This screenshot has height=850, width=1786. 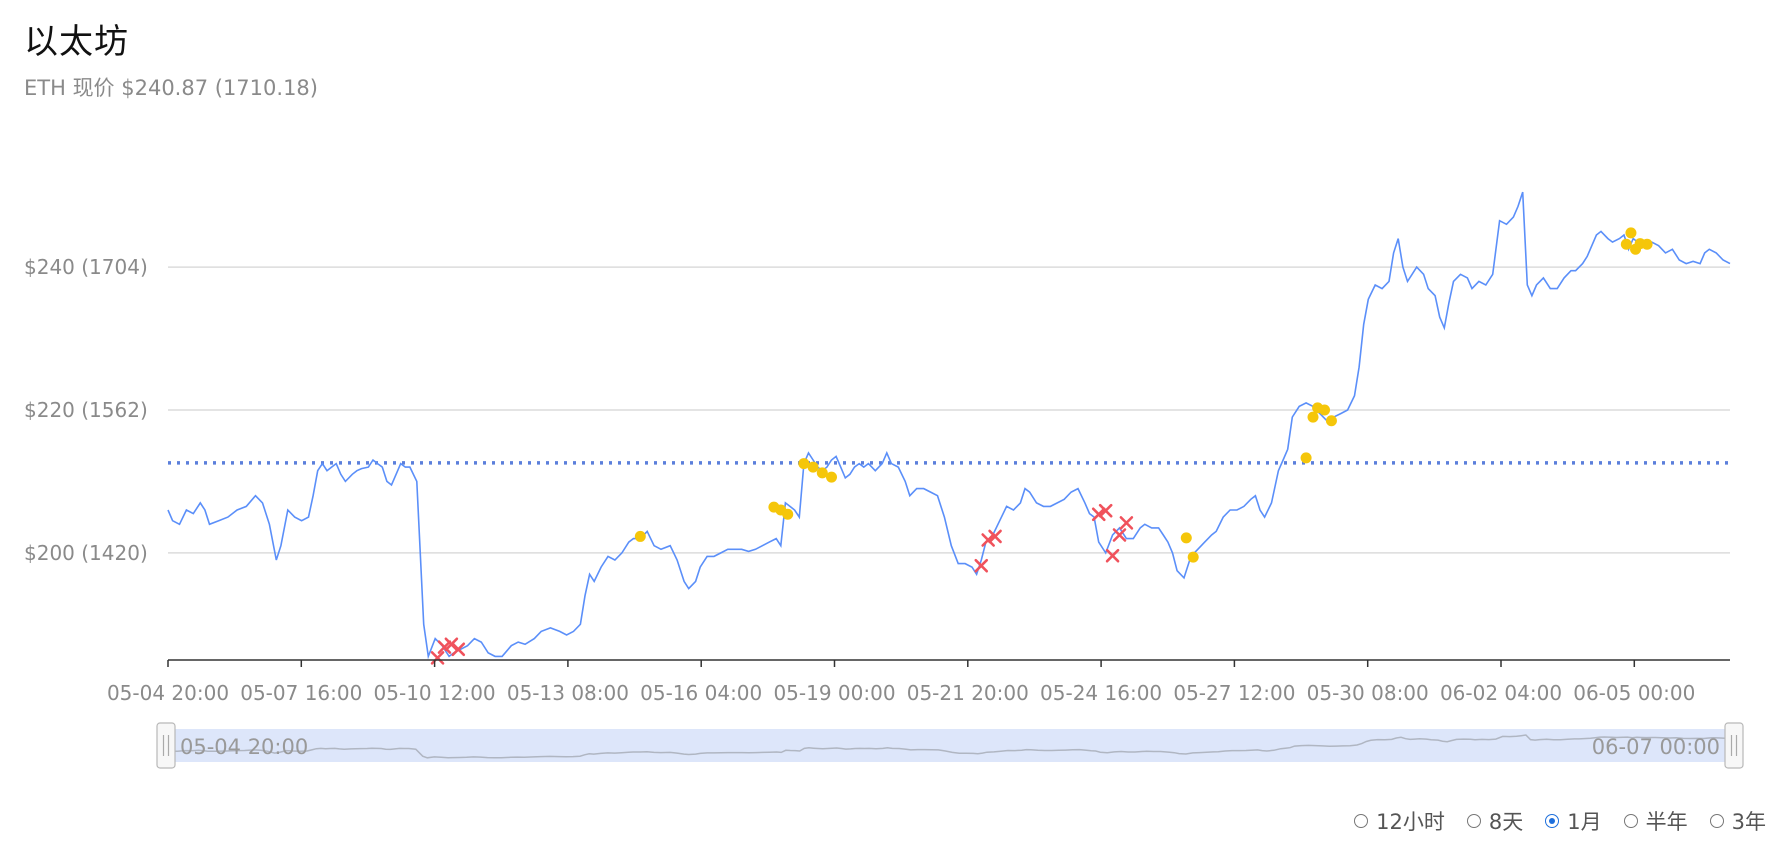 I want to click on range-option-label: 12小时, so click(x=1410, y=822).